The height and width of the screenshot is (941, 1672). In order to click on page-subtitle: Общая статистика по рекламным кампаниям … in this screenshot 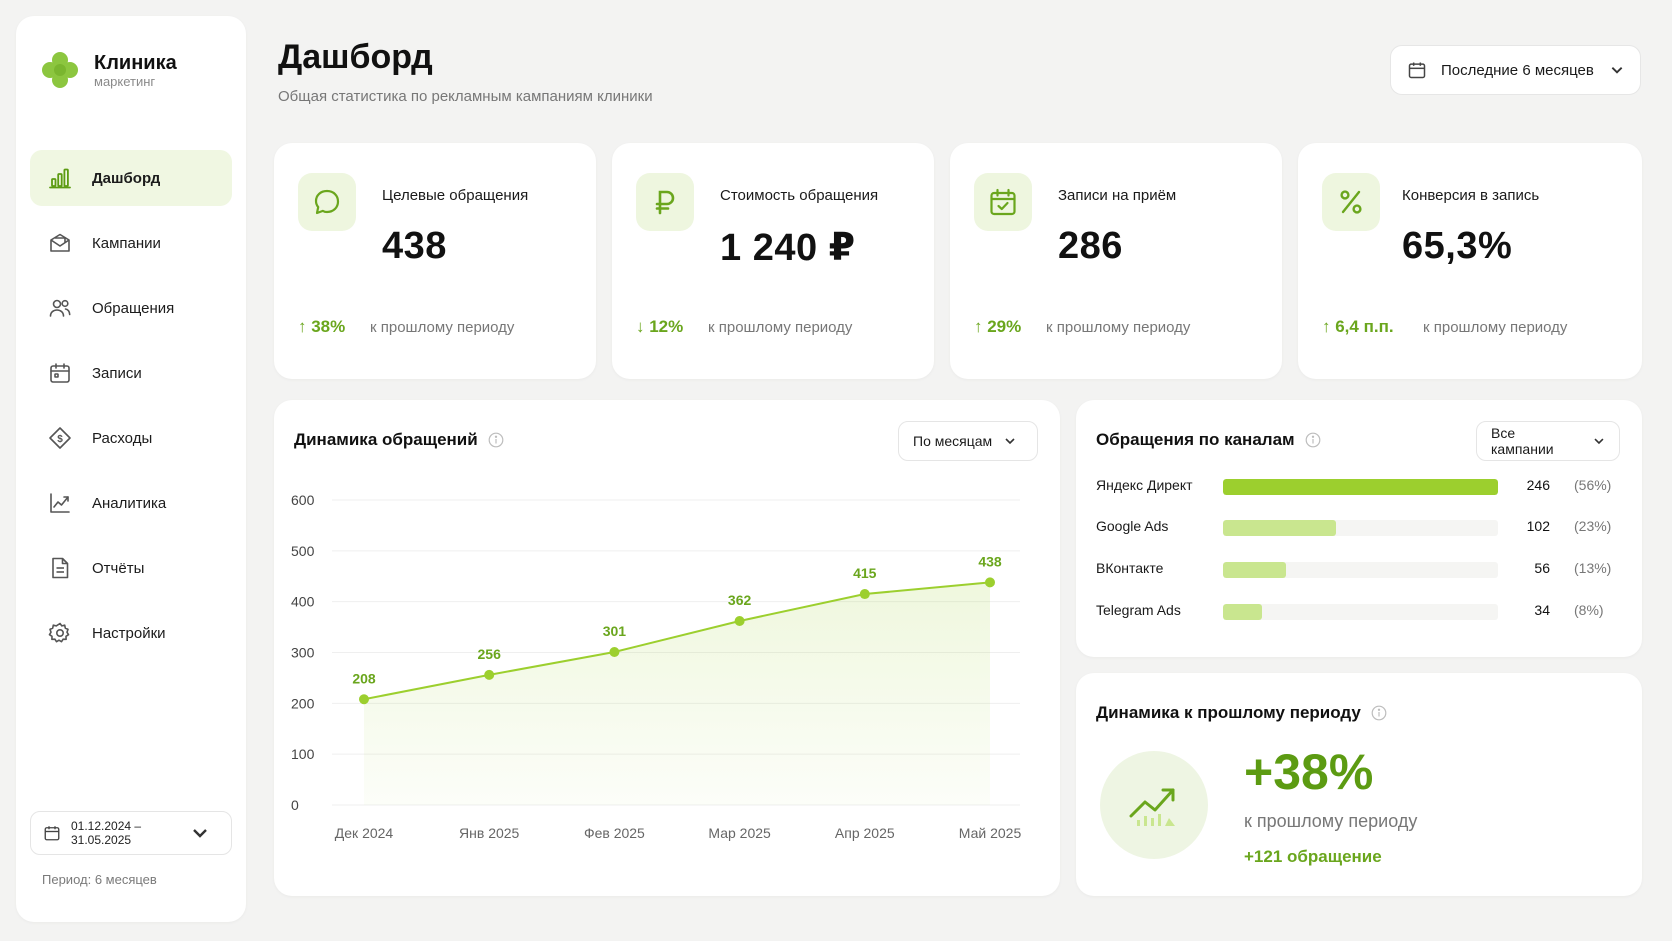, I will do `click(465, 96)`.